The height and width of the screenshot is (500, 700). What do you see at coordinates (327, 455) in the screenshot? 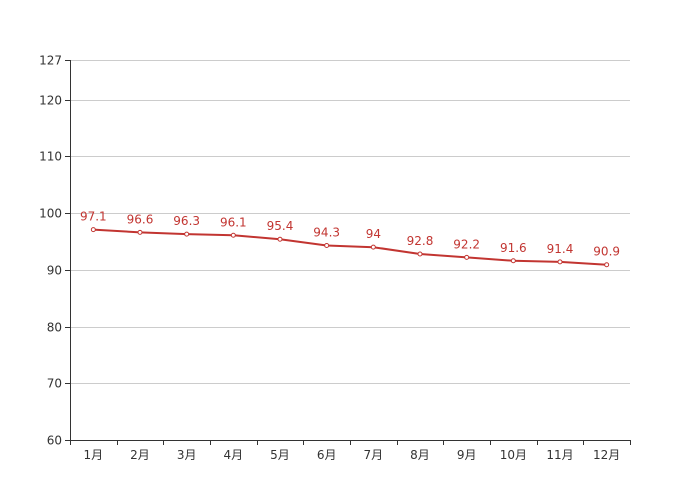
I see `x-tick-label: 6月` at bounding box center [327, 455].